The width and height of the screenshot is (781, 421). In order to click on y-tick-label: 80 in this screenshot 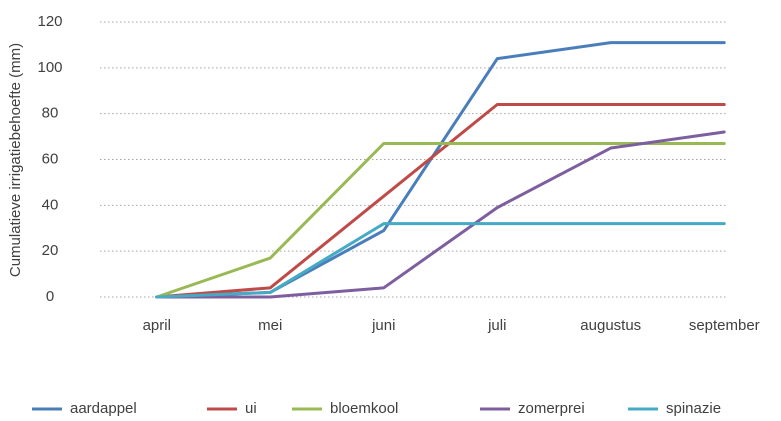, I will do `click(50, 113)`.